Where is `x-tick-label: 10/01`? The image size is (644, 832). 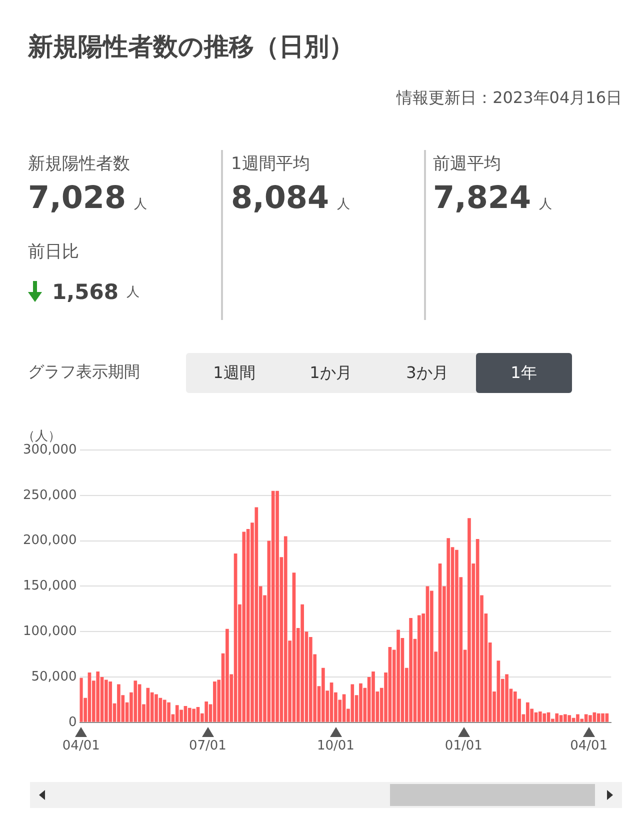
x-tick-label: 10/01 is located at coordinates (335, 746).